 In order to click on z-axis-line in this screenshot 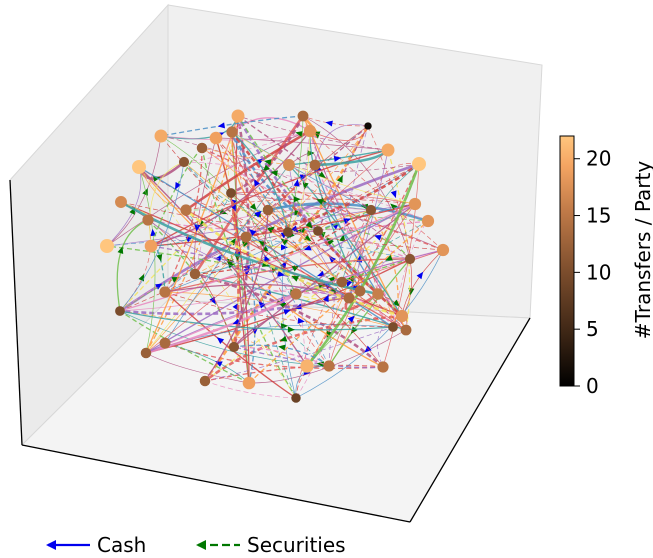, I will do `click(16, 312)`.